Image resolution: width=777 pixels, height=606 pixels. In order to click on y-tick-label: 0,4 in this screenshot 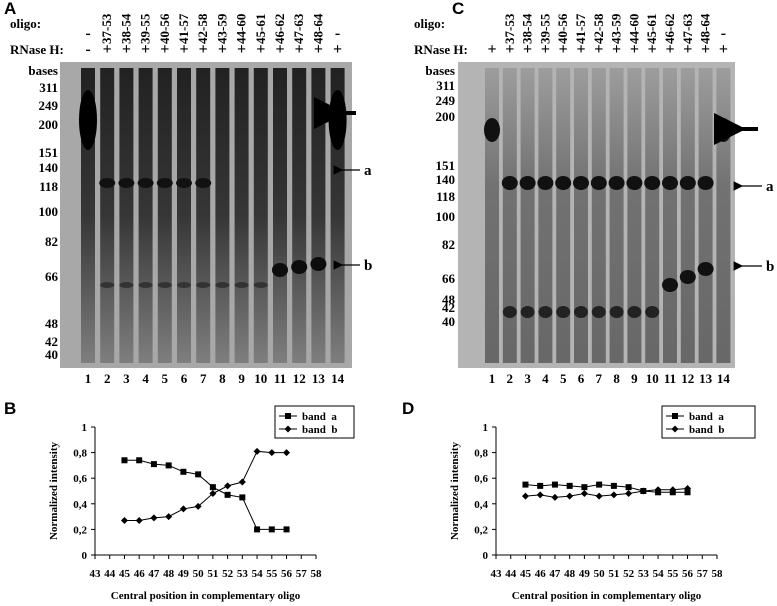, I will do `click(80, 505)`.